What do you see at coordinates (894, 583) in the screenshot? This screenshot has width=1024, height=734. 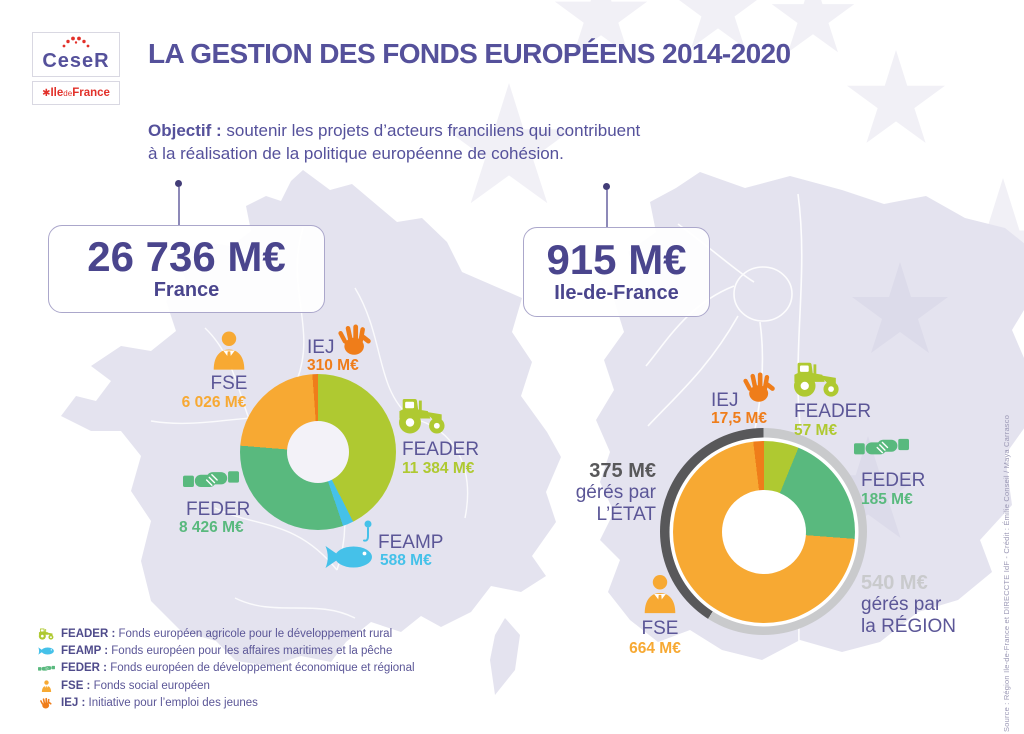 I see `region-amount: 540 M€` at bounding box center [894, 583].